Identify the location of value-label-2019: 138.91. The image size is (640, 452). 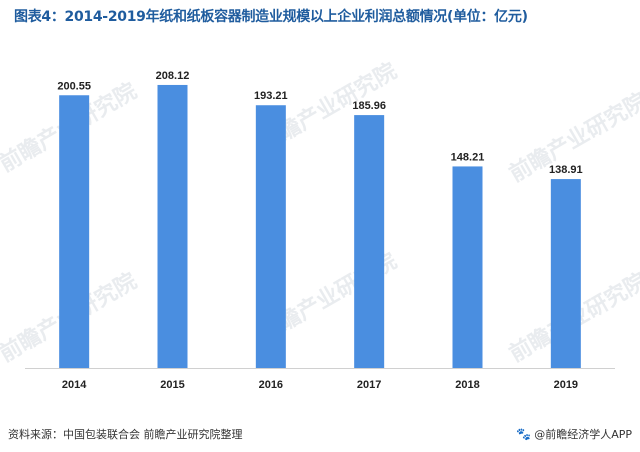
(566, 170).